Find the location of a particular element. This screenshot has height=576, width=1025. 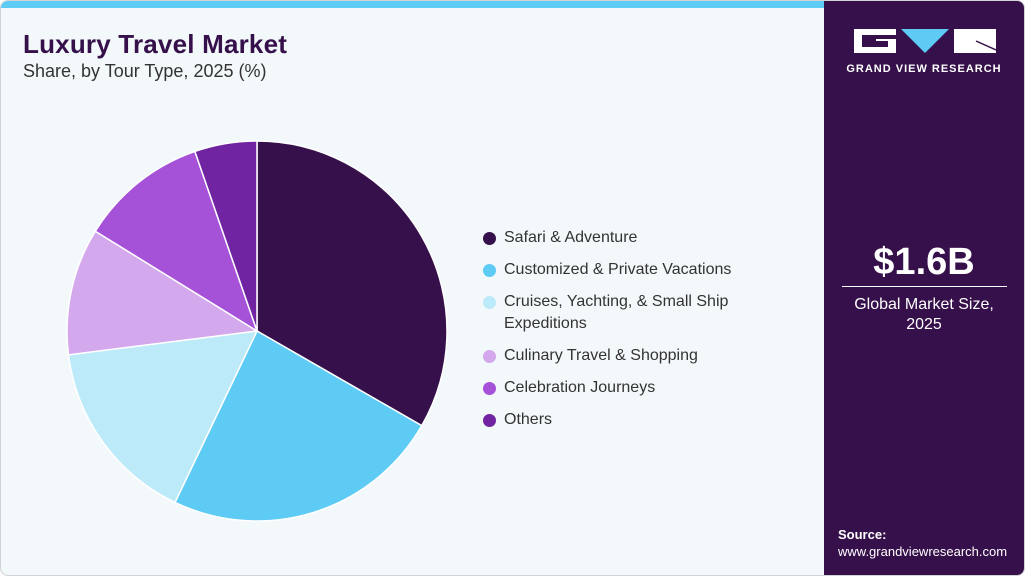

gvr-logo-icon is located at coordinates (925, 41).